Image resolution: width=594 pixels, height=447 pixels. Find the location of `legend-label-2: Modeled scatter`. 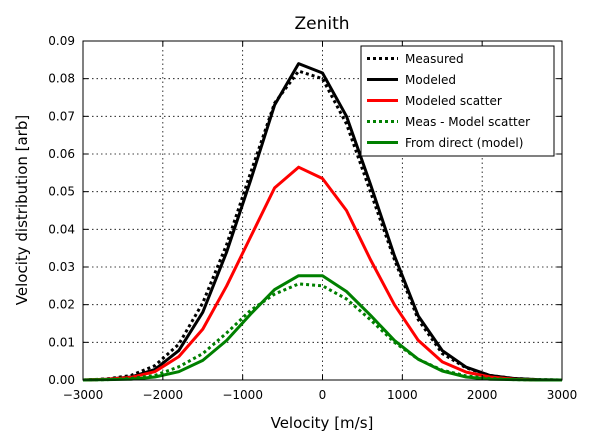

legend-label-2: Modeled scatter is located at coordinates (453, 101).